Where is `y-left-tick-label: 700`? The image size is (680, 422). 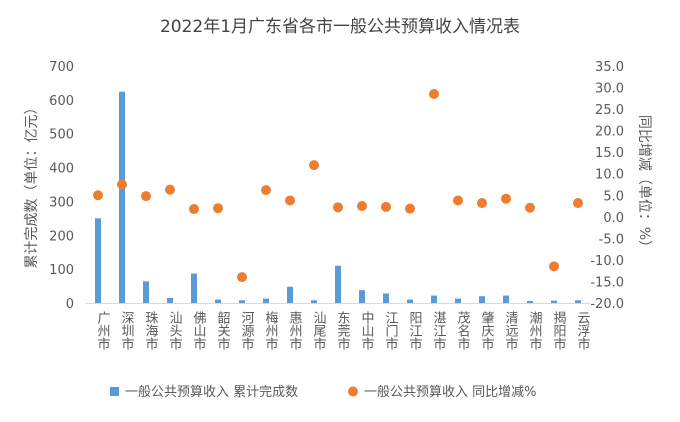
y-left-tick-label: 700 is located at coordinates (61, 67).